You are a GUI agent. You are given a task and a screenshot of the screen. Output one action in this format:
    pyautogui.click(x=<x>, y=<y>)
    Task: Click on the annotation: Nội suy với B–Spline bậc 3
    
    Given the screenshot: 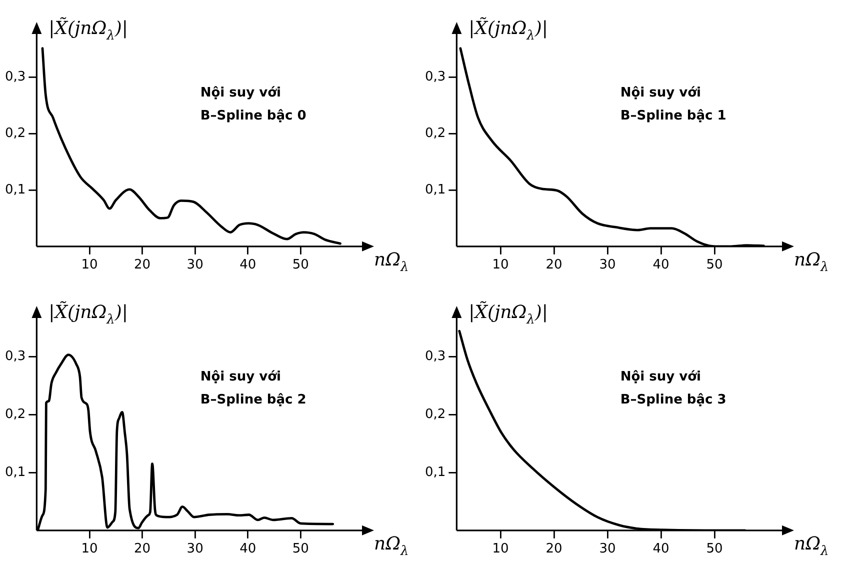 What is the action you would take?
    pyautogui.click(x=673, y=388)
    